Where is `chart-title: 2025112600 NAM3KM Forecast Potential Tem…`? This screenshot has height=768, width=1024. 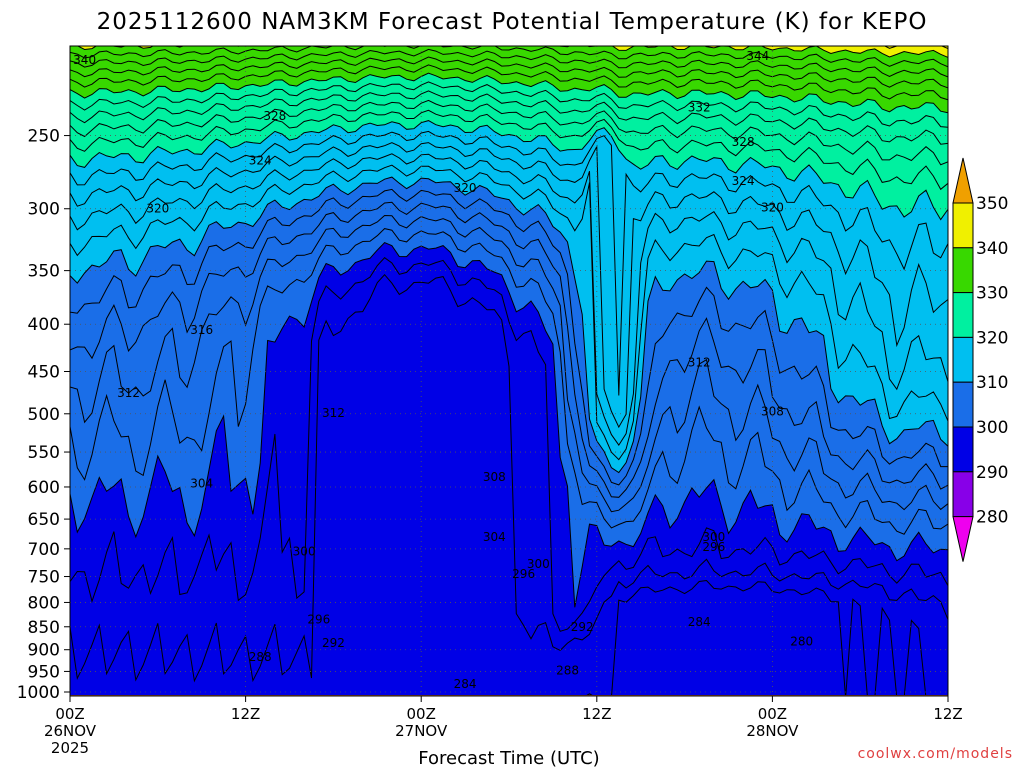
chart-title: 2025112600 NAM3KM Forecast Potential Tem… is located at coordinates (512, 22).